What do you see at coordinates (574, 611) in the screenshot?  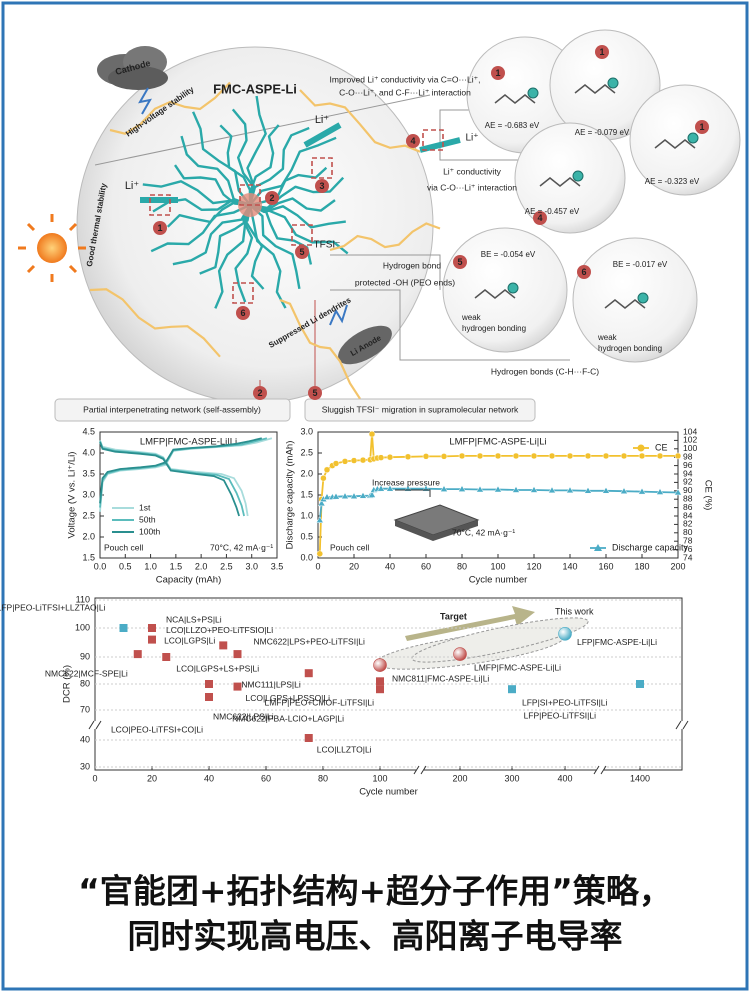 I see `annotation: This work` at bounding box center [574, 611].